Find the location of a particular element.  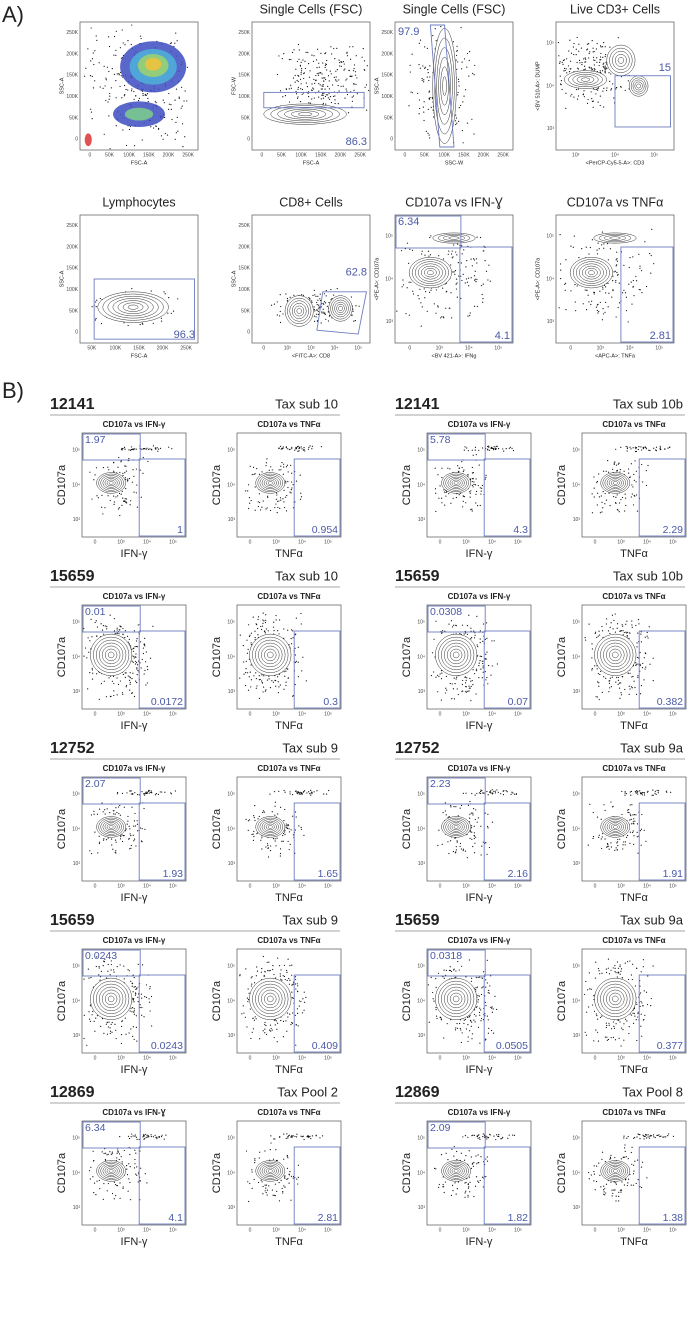

plot-title: Lymphocytes is located at coordinates (138, 202).